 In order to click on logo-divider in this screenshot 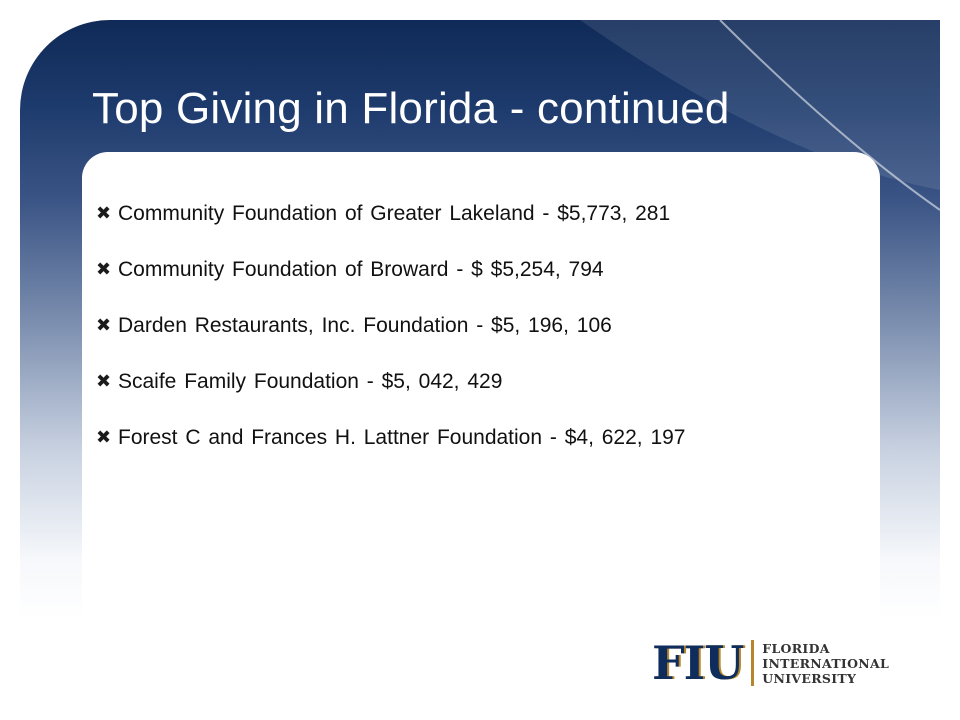, I will do `click(753, 663)`.